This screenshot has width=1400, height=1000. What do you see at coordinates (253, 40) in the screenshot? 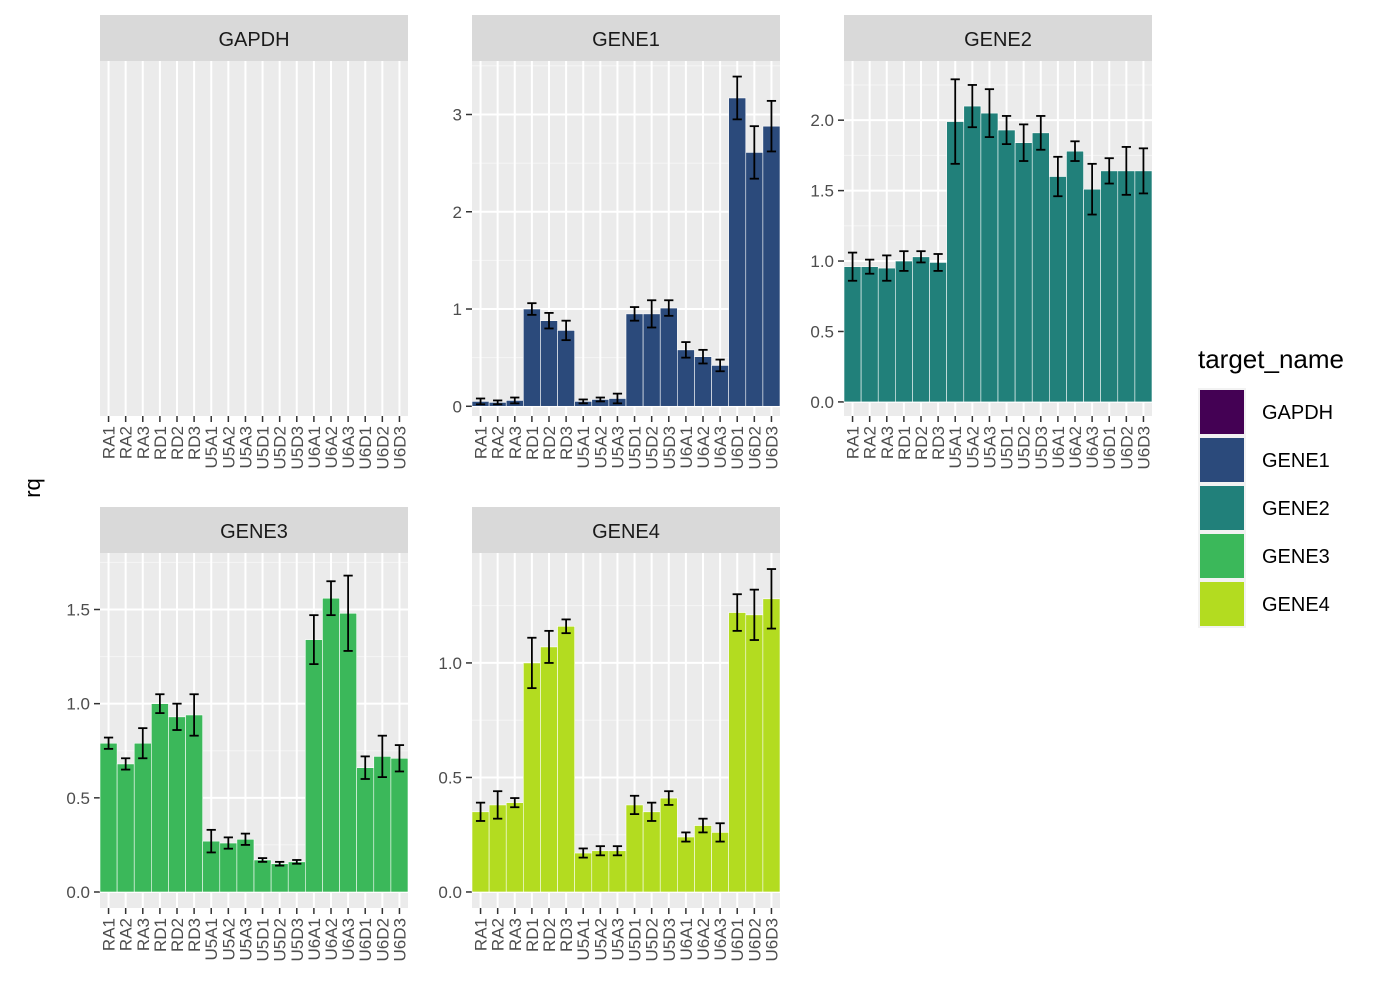
I see `facet-strip-label: GAPDH` at bounding box center [253, 40].